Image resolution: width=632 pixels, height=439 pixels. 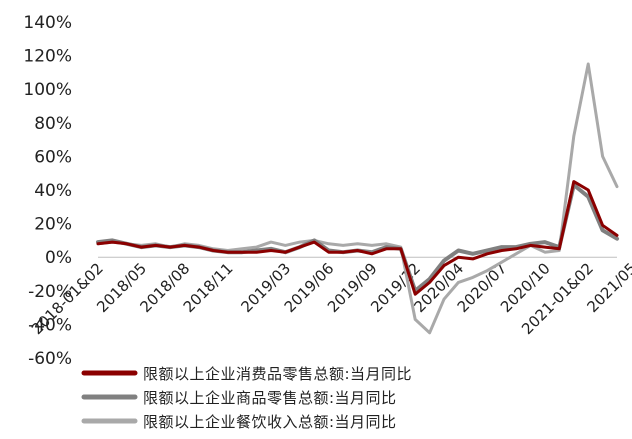 I want to click on legend-label: 限额以上企业餐饮收入总额:当月同比, so click(x=270, y=422).